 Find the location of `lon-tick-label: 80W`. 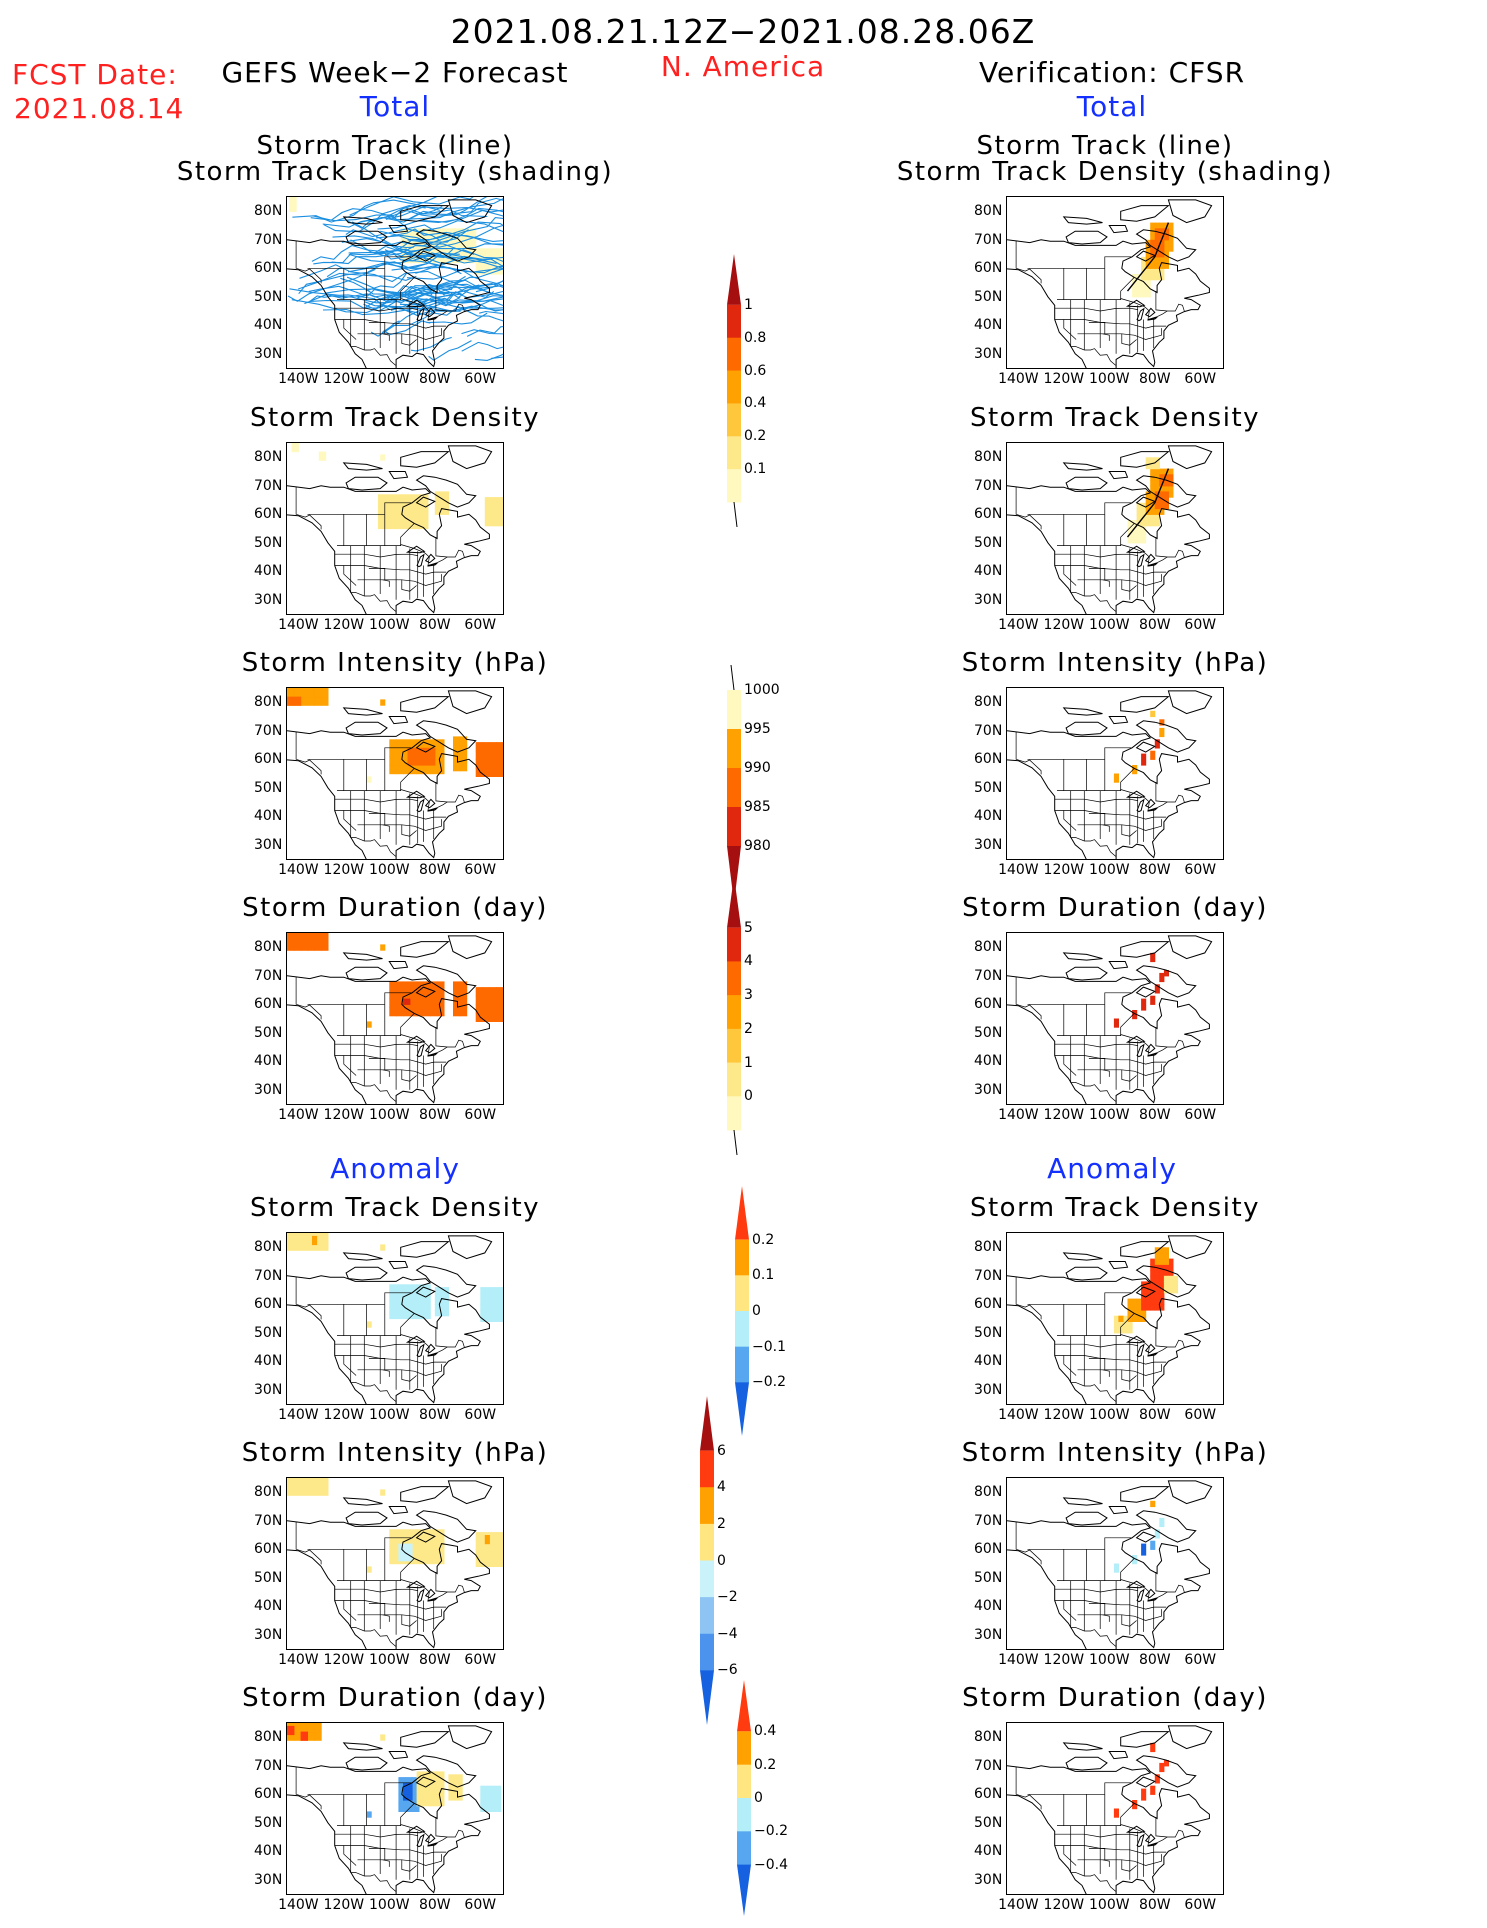

lon-tick-label: 80W is located at coordinates (1154, 1905).